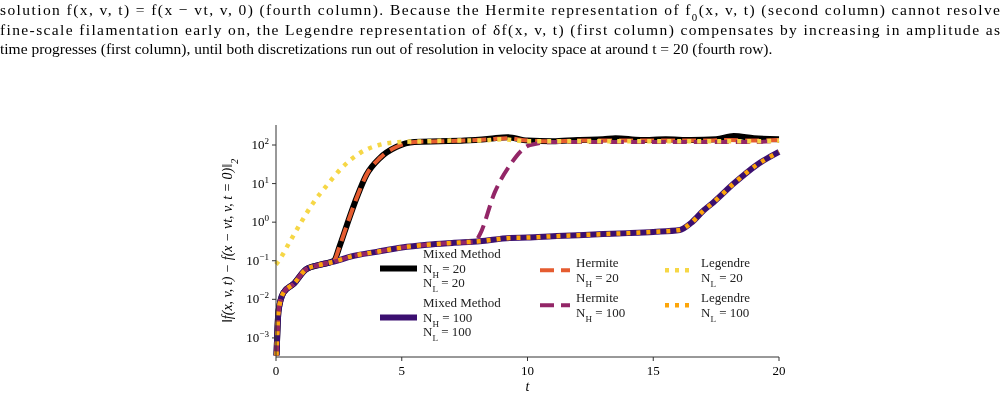 This screenshot has width=1006, height=399. What do you see at coordinates (726, 307) in the screenshot?
I see `legend-label: Legendre N$_{L}$ = 100` at bounding box center [726, 307].